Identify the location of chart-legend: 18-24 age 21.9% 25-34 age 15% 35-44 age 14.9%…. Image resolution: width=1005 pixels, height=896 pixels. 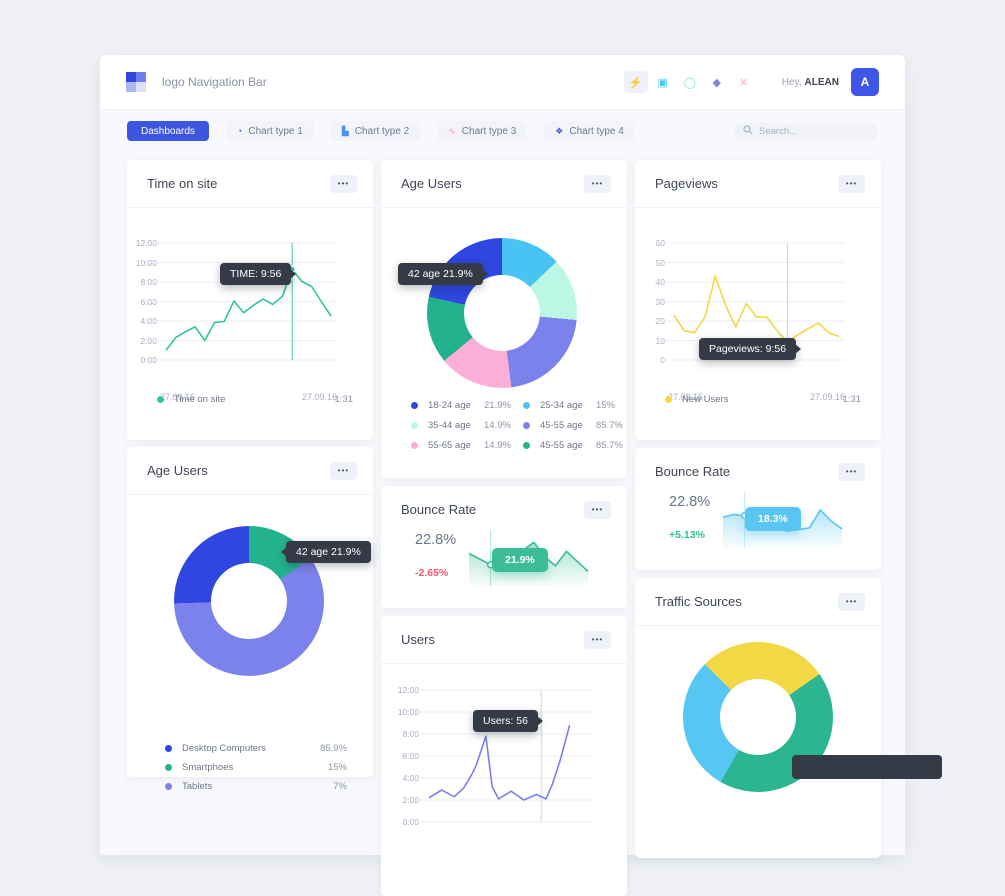
(517, 425).